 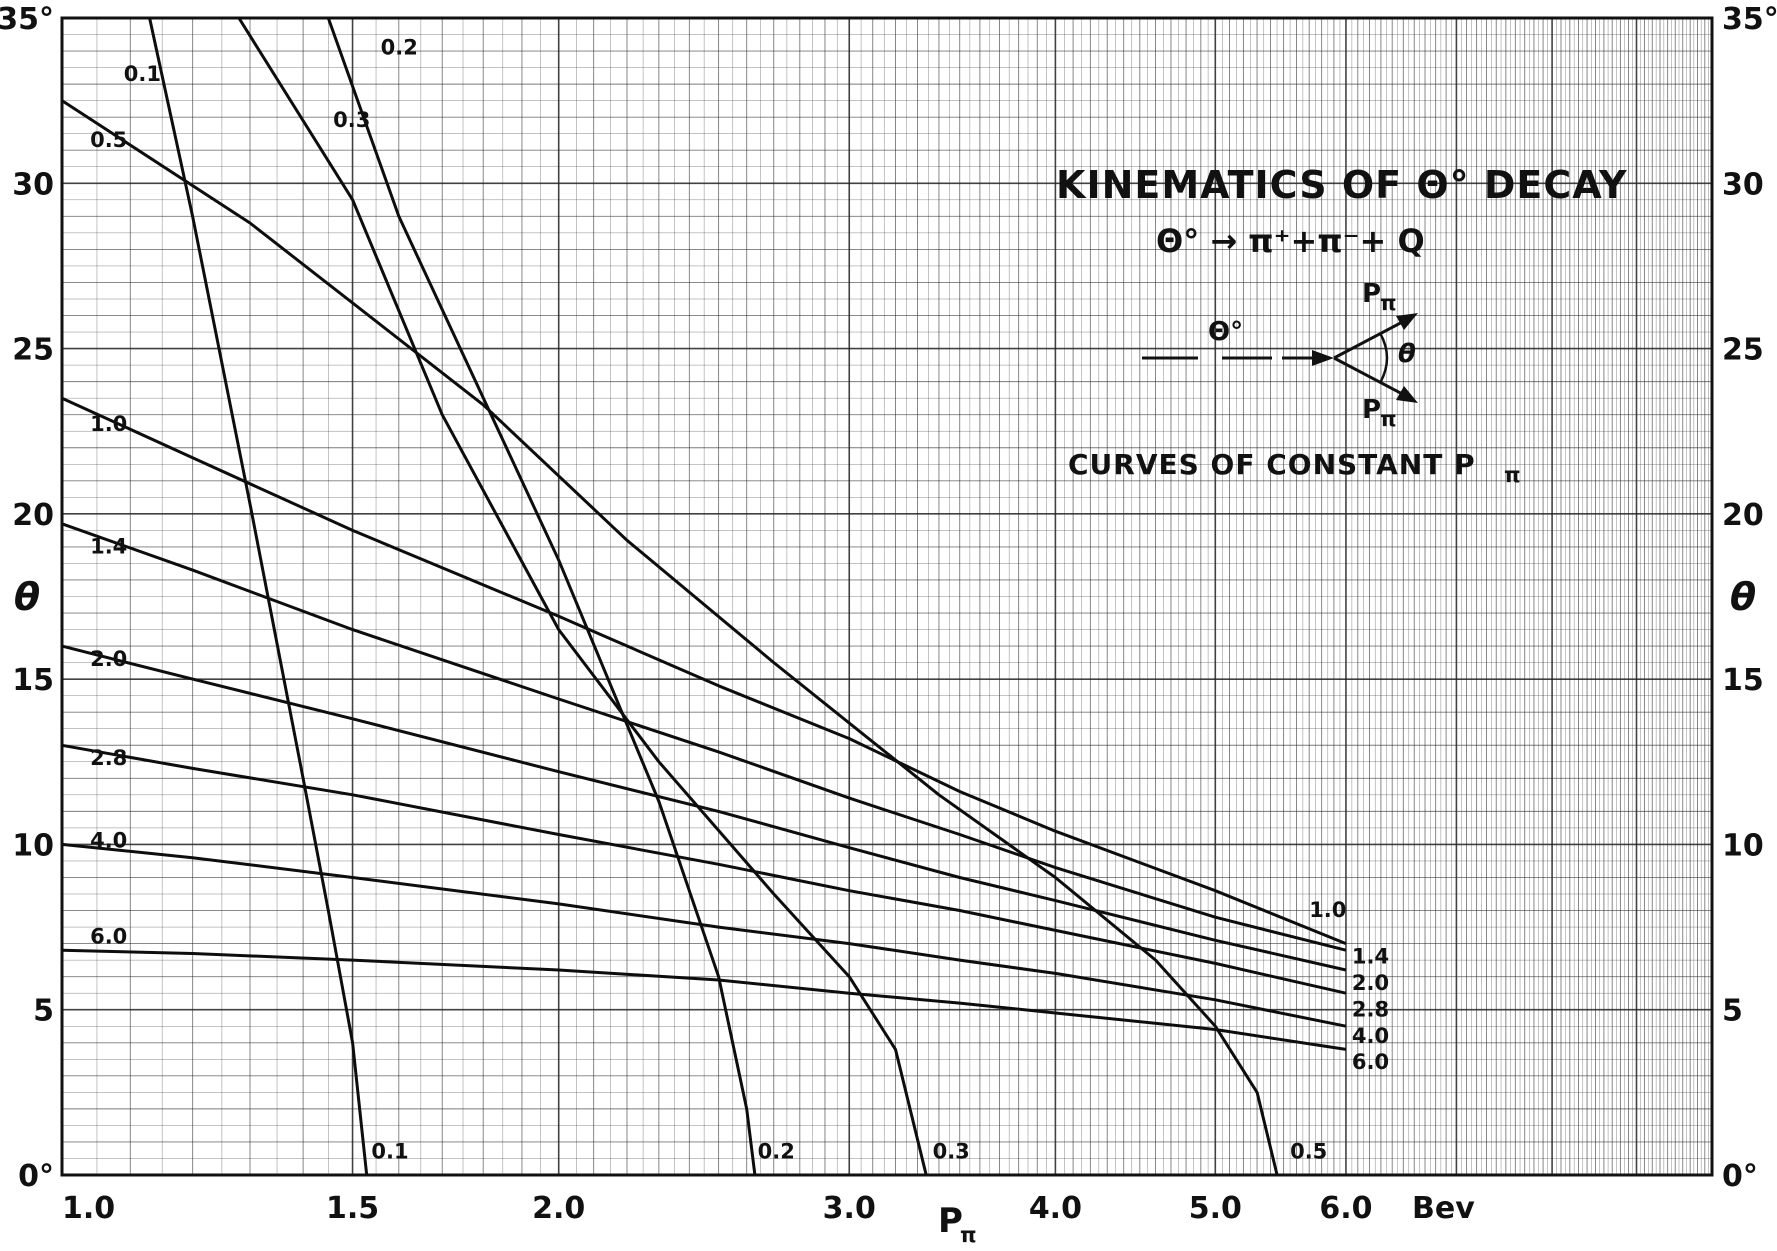 What do you see at coordinates (1272, 464) in the screenshot?
I see `curves-caption: CURVES OF CONSTANT P` at bounding box center [1272, 464].